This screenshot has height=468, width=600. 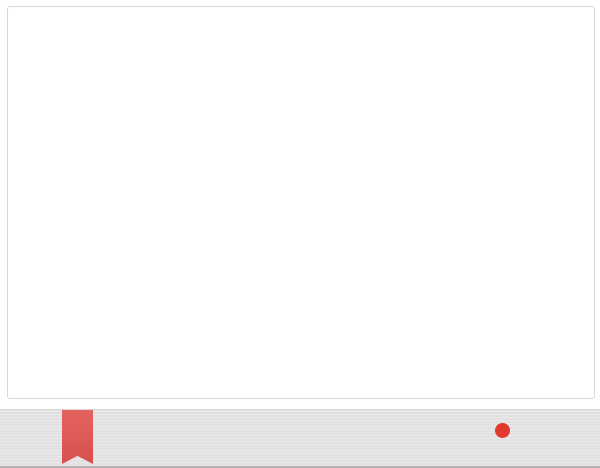 I want to click on promo-line2, so click(x=500, y=431).